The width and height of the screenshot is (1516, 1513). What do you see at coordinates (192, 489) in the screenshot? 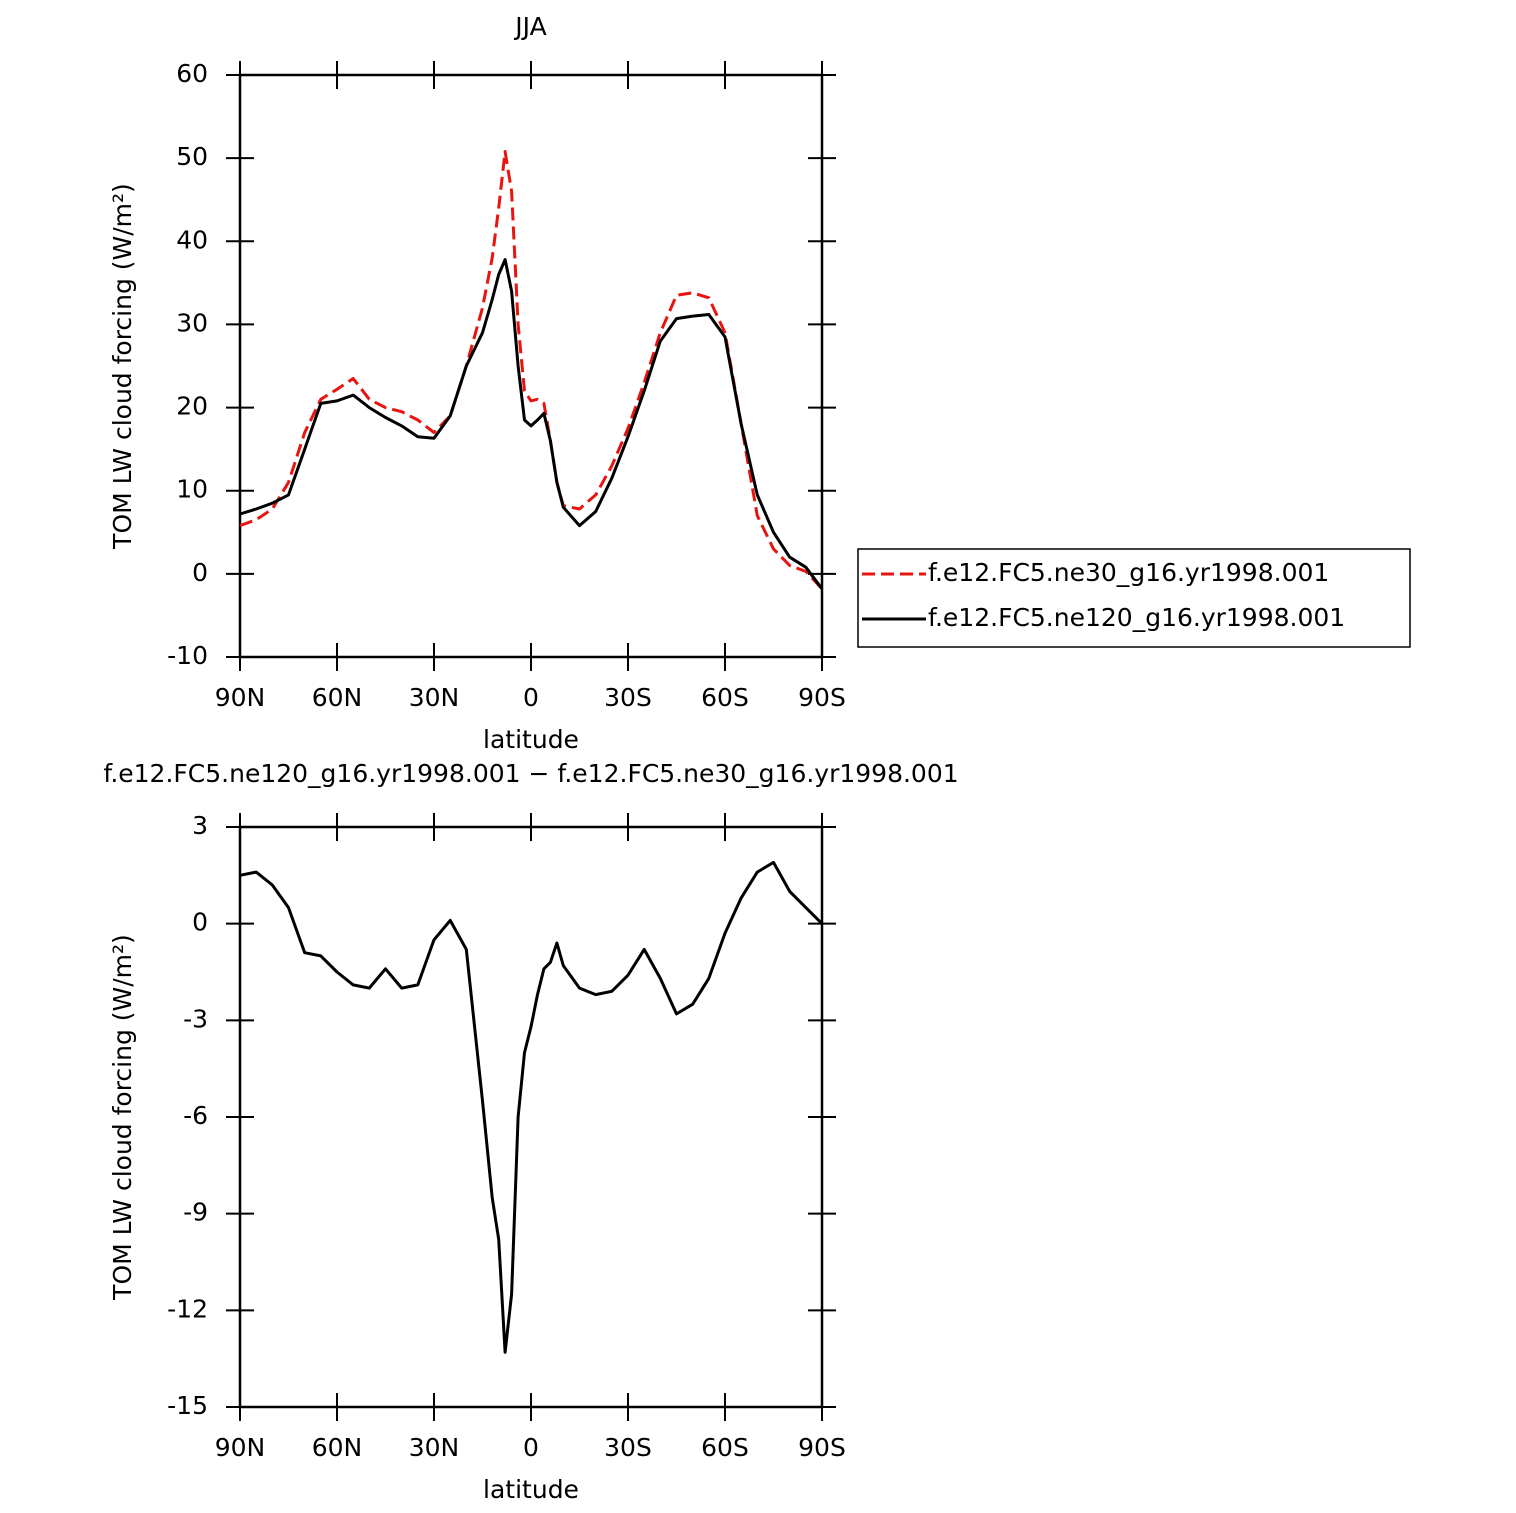
I see `y-tick-label: 10` at bounding box center [192, 489].